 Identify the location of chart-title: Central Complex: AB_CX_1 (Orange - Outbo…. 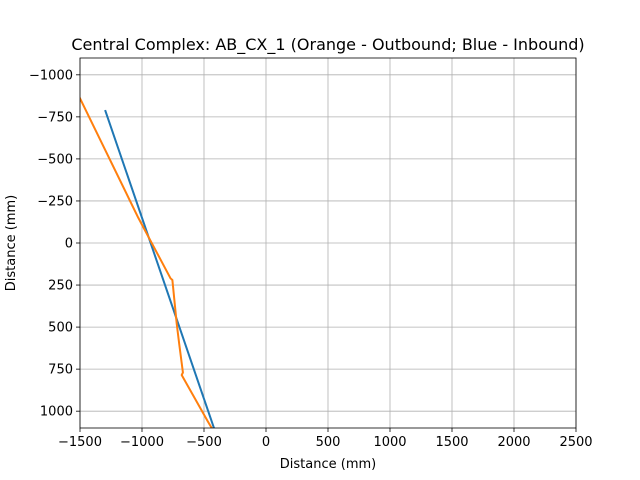
(327, 45).